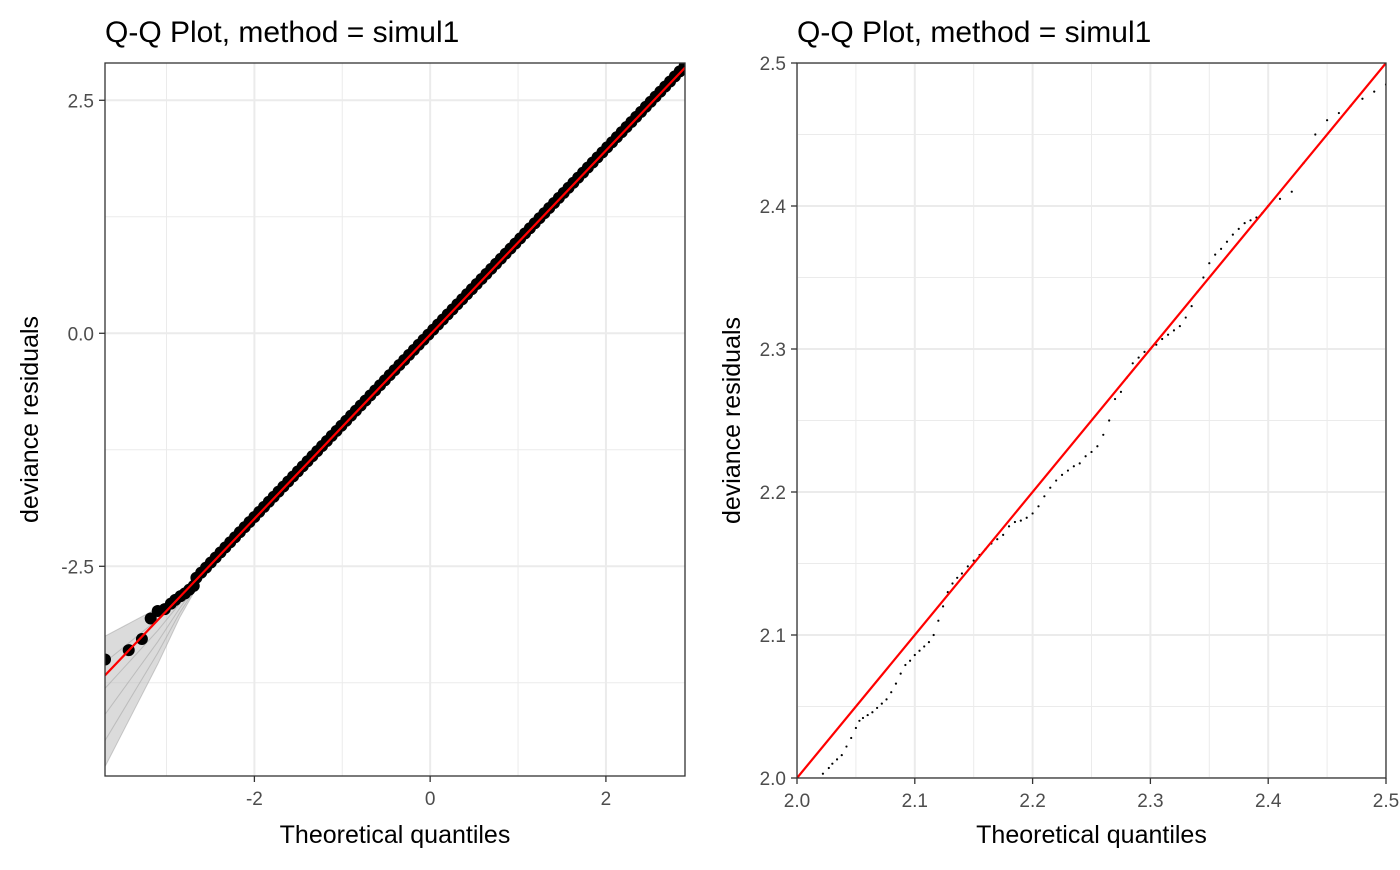 Image resolution: width=1400 pixels, height=870 pixels. Describe the element at coordinates (282, 32) in the screenshot. I see `chart-title: Q-Q Plot, method = simul1` at that location.